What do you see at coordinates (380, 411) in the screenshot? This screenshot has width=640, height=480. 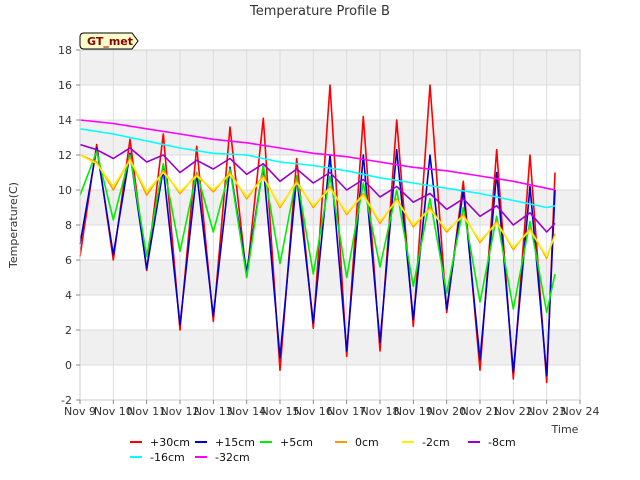 I see `x-tick-label: Nov 18` at bounding box center [380, 411].